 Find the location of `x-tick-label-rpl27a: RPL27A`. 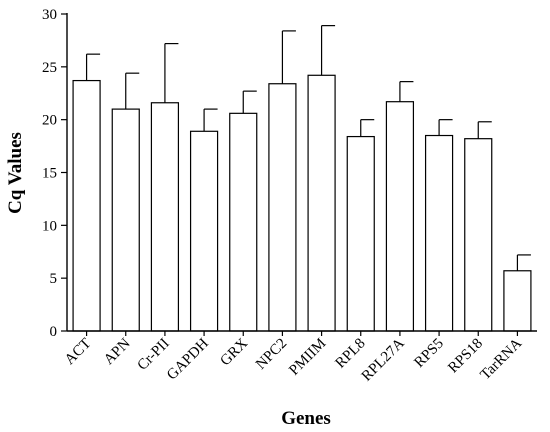

x-tick-label-rpl27a: RPL27A is located at coordinates (383, 359).